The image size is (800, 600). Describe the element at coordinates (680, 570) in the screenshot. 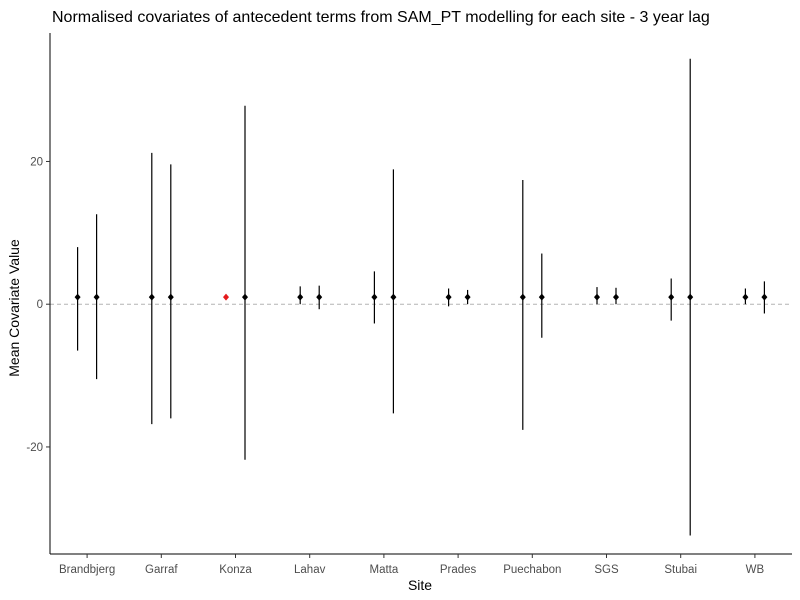

I see `x-tick-label: Stubai` at that location.